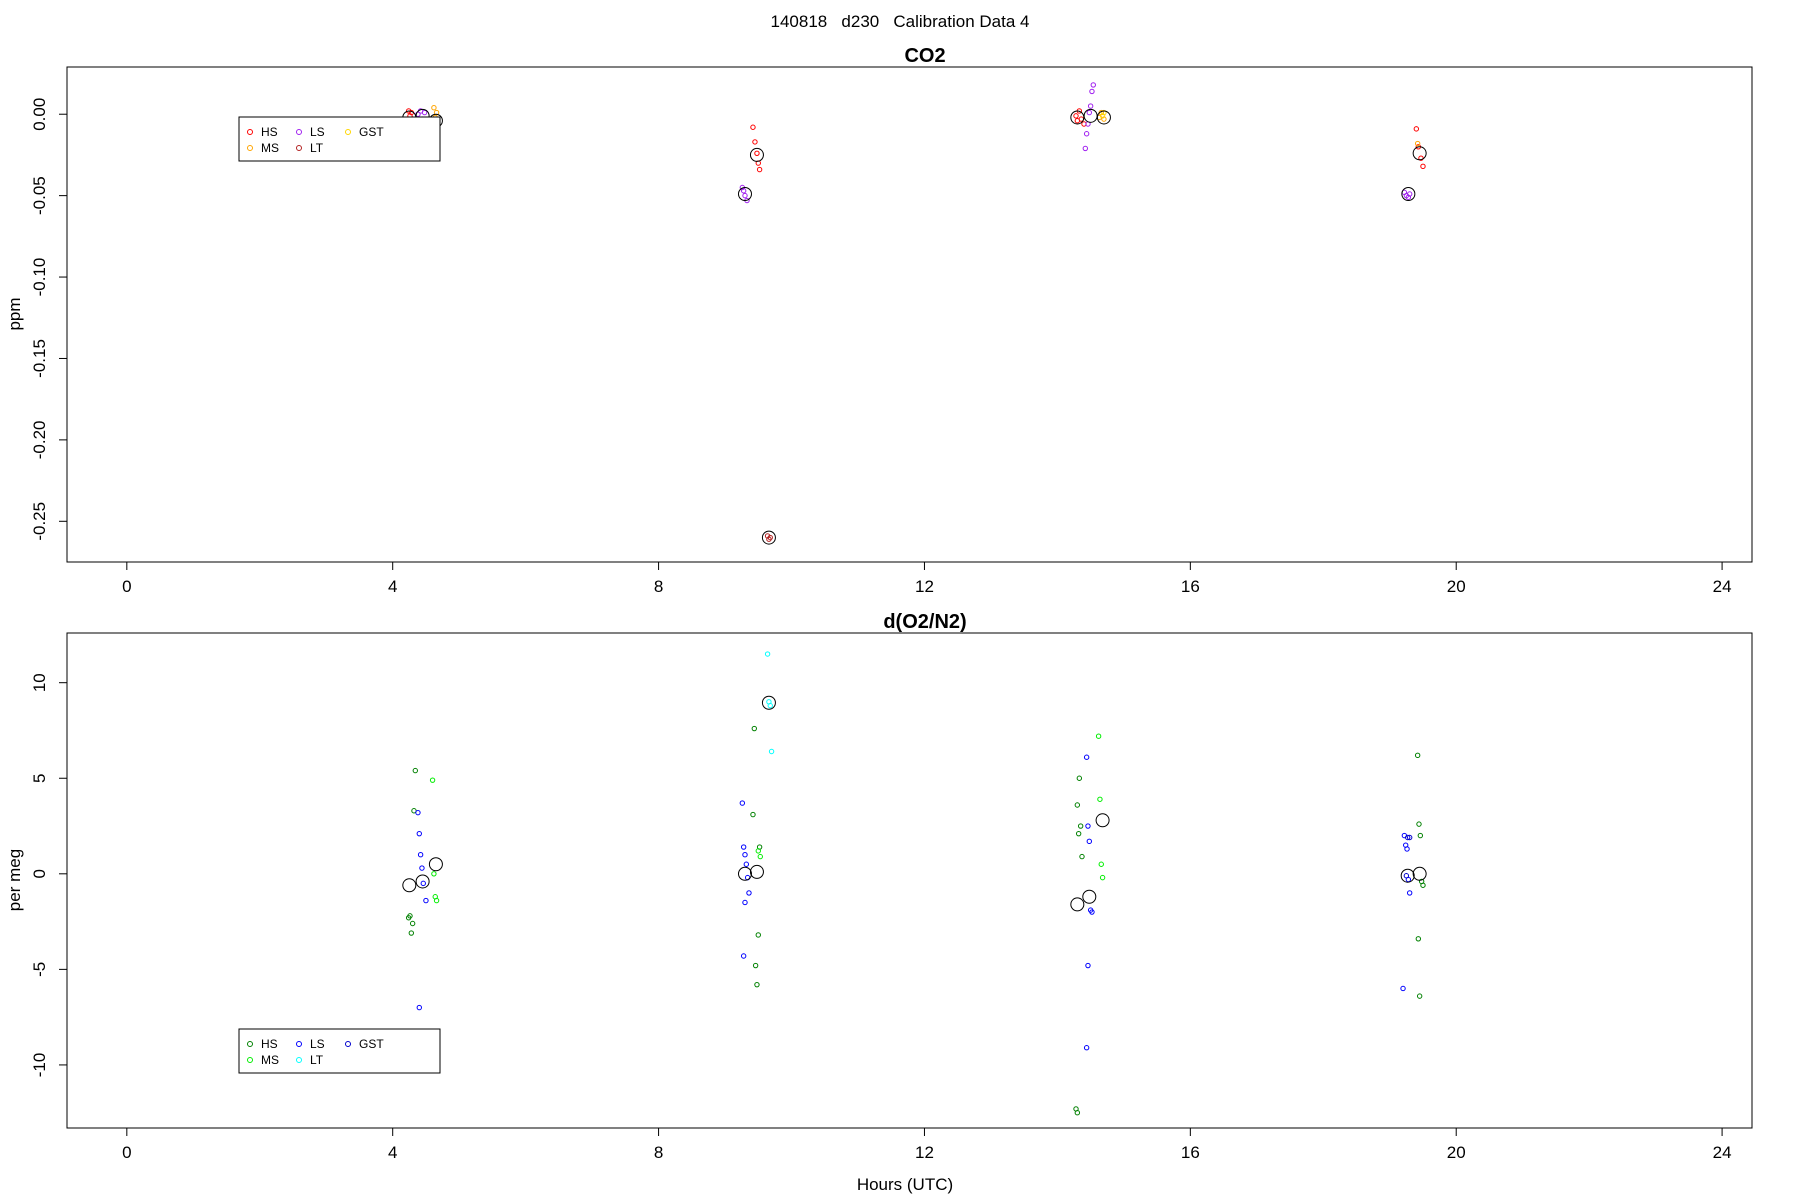 Image resolution: width=1800 pixels, height=1200 pixels. What do you see at coordinates (1409, 837) in the screenshot?
I see `point-gst` at bounding box center [1409, 837].